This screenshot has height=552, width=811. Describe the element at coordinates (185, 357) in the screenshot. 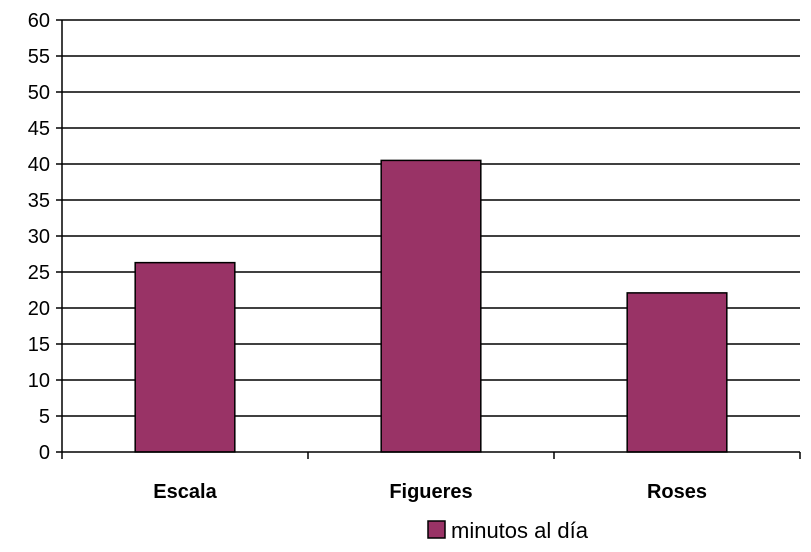

I see `bar-escala` at that location.